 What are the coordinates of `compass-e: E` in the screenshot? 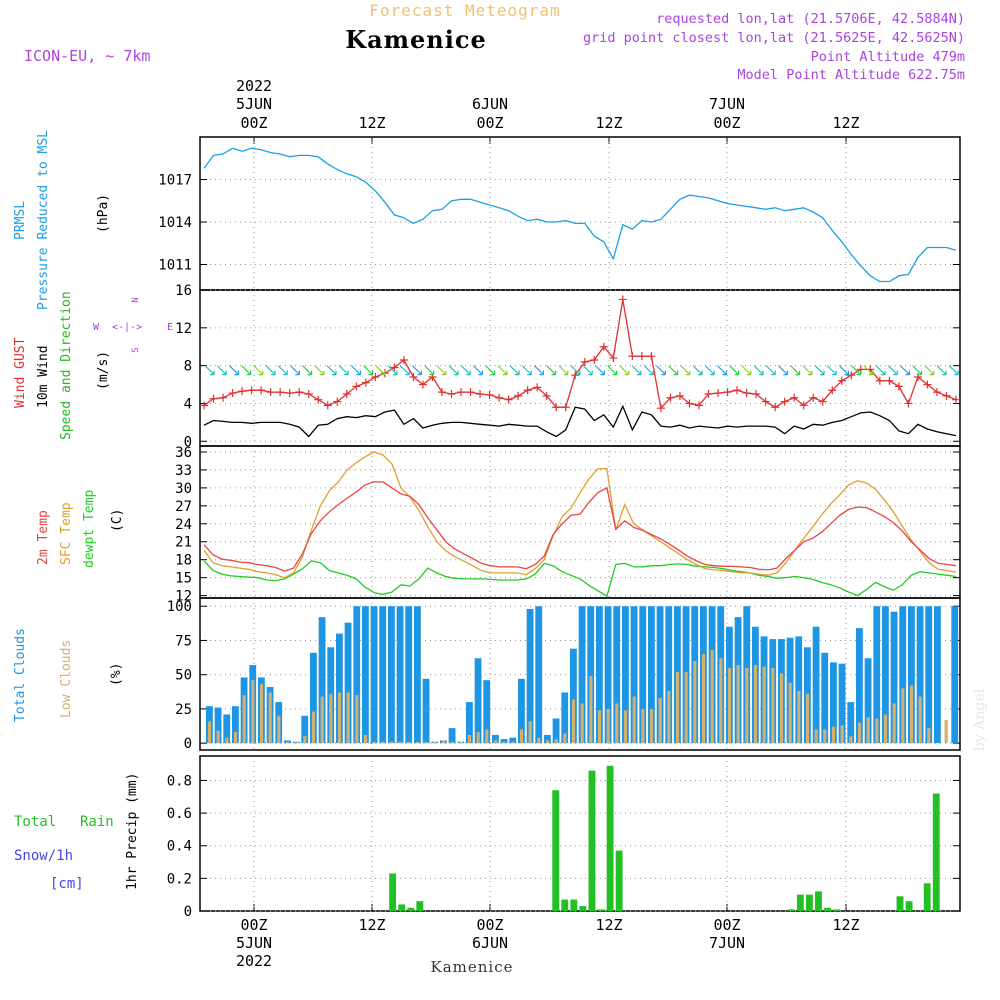 It's located at (170, 327).